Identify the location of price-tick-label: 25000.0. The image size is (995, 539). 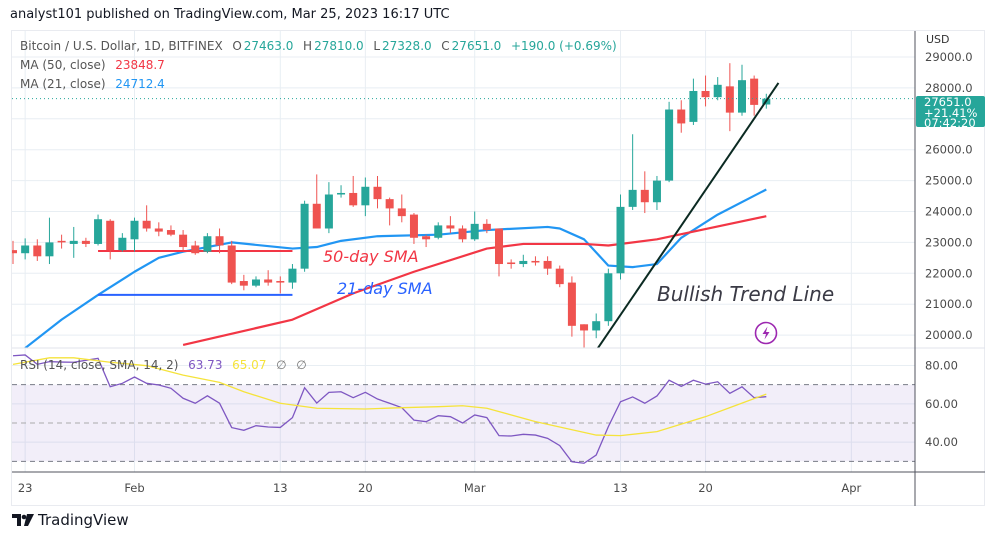
(949, 181).